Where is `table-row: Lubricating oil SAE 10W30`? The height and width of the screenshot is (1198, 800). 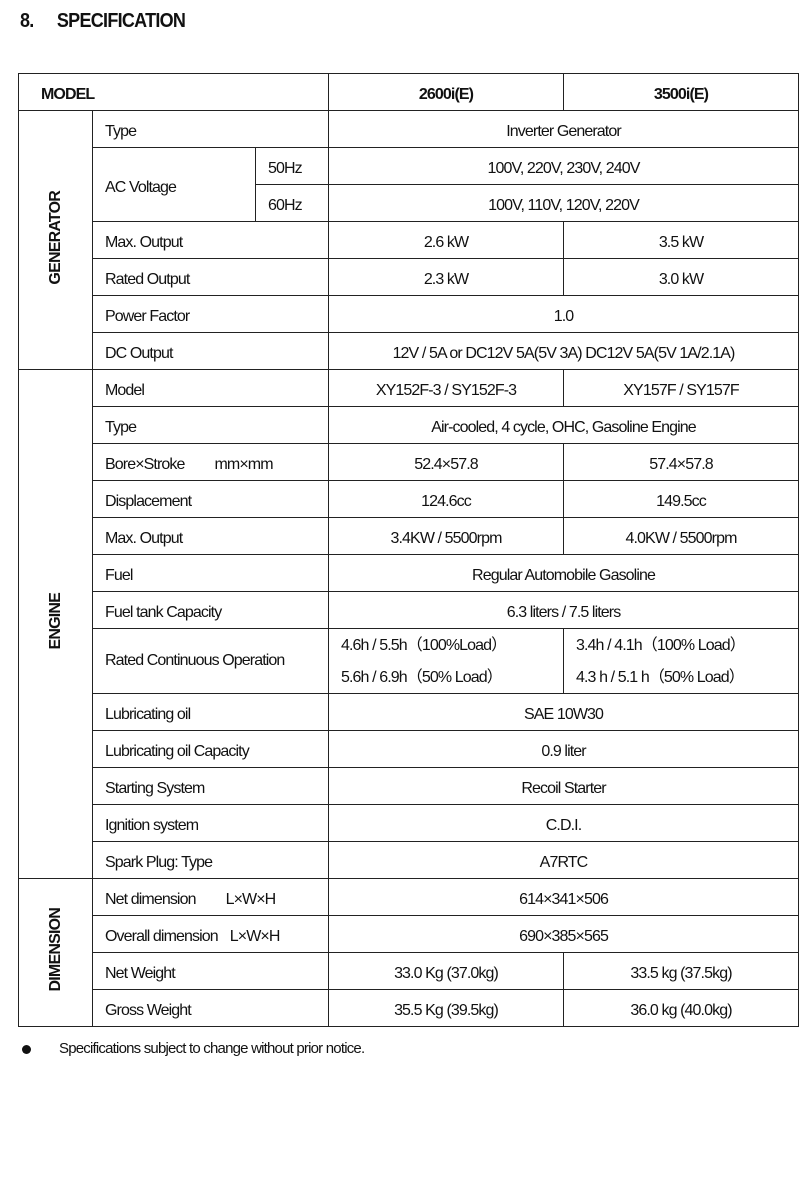
table-row: Lubricating oil SAE 10W30 is located at coordinates (409, 712).